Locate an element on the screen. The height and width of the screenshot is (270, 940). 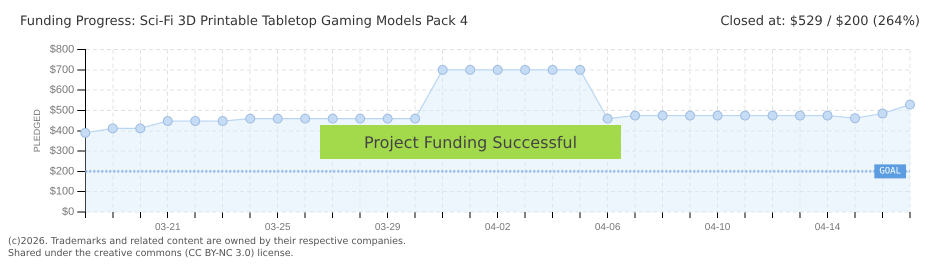
success-banner: Project Funding Successful is located at coordinates (470, 142).